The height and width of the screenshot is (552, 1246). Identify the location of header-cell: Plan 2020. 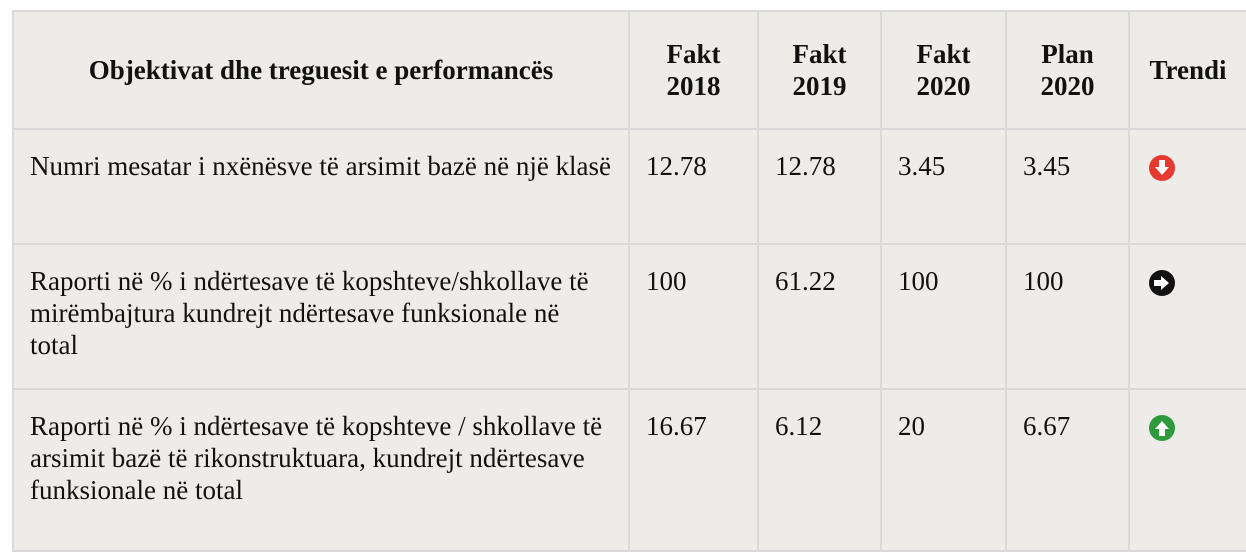
(1067, 70).